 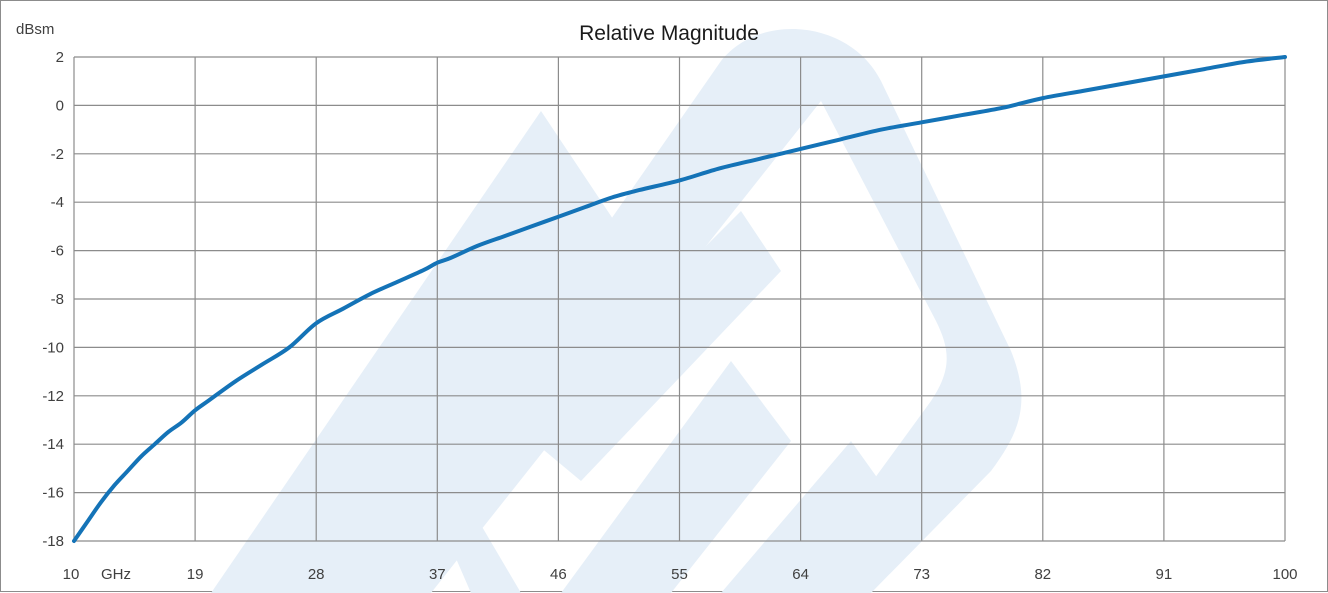 What do you see at coordinates (60, 57) in the screenshot?
I see `y-tick-label: 2` at bounding box center [60, 57].